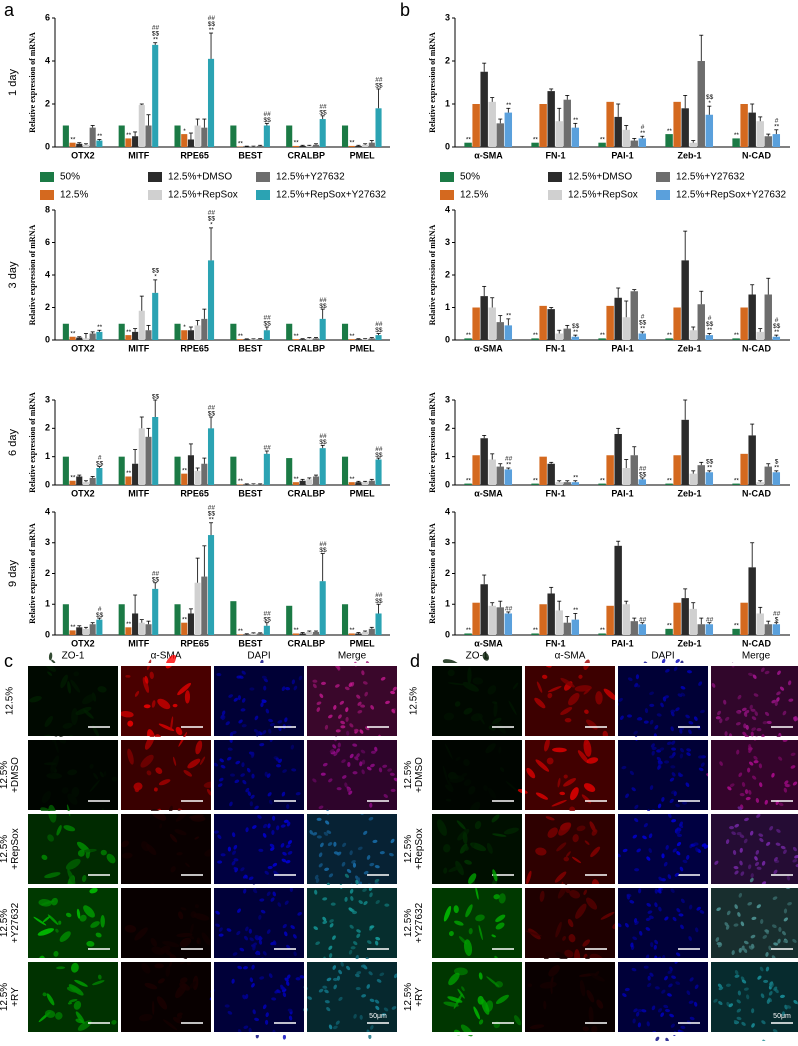 This screenshot has height=1046, width=798. I want to click on x-tick-label: PAI-1, so click(622, 155).